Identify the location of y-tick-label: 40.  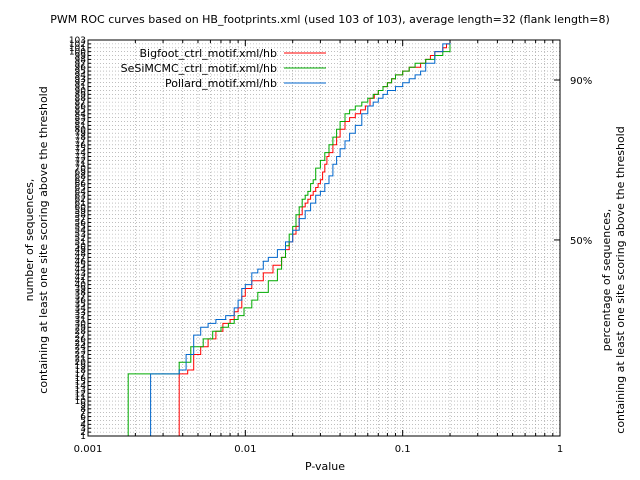
(81, 286).